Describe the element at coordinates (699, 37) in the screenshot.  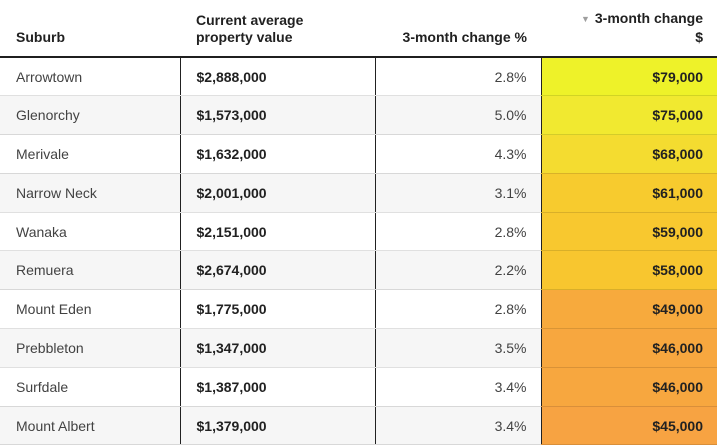
I see `column-header-unit: $` at that location.